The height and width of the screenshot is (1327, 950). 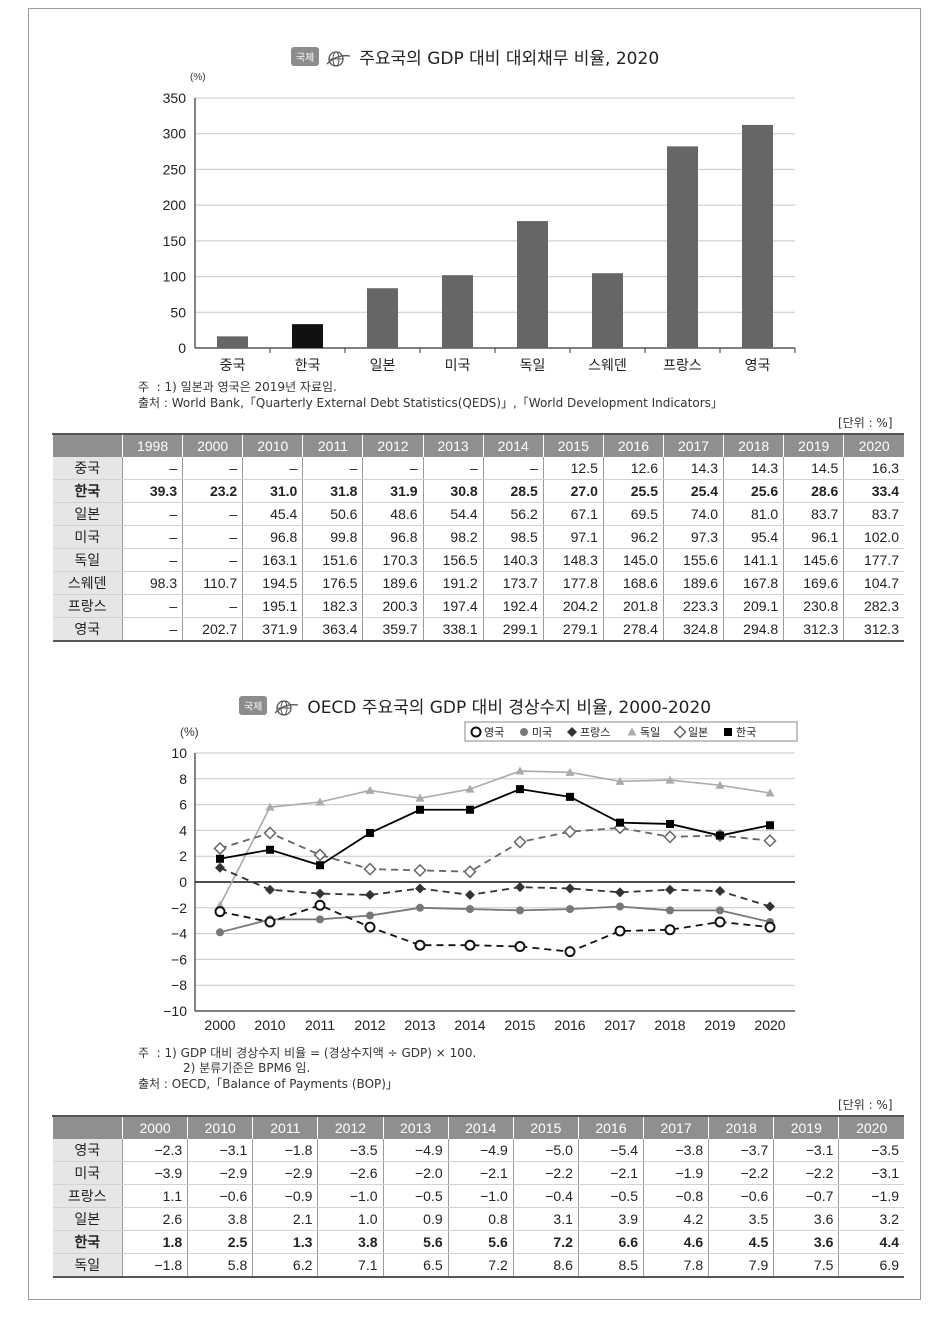 What do you see at coordinates (533, 365) in the screenshot?
I see `x-tick-label: 독일` at bounding box center [533, 365].